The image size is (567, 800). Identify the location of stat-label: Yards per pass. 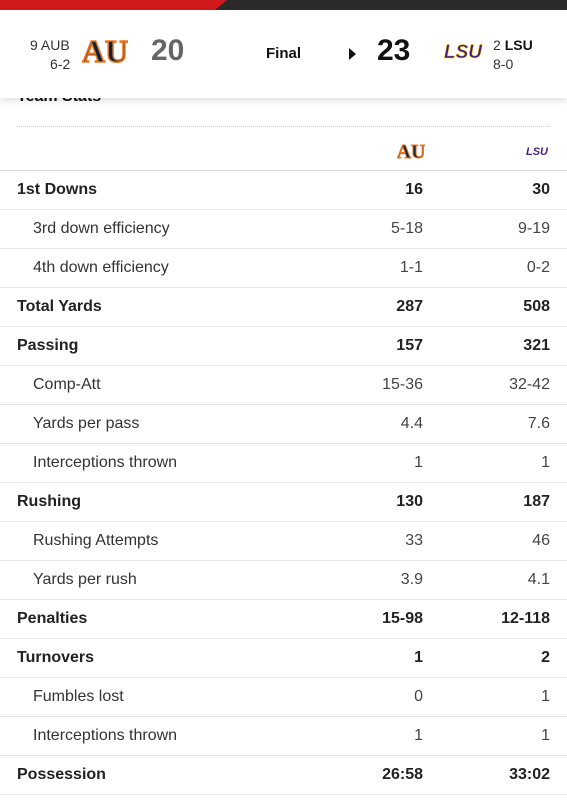
(86, 423).